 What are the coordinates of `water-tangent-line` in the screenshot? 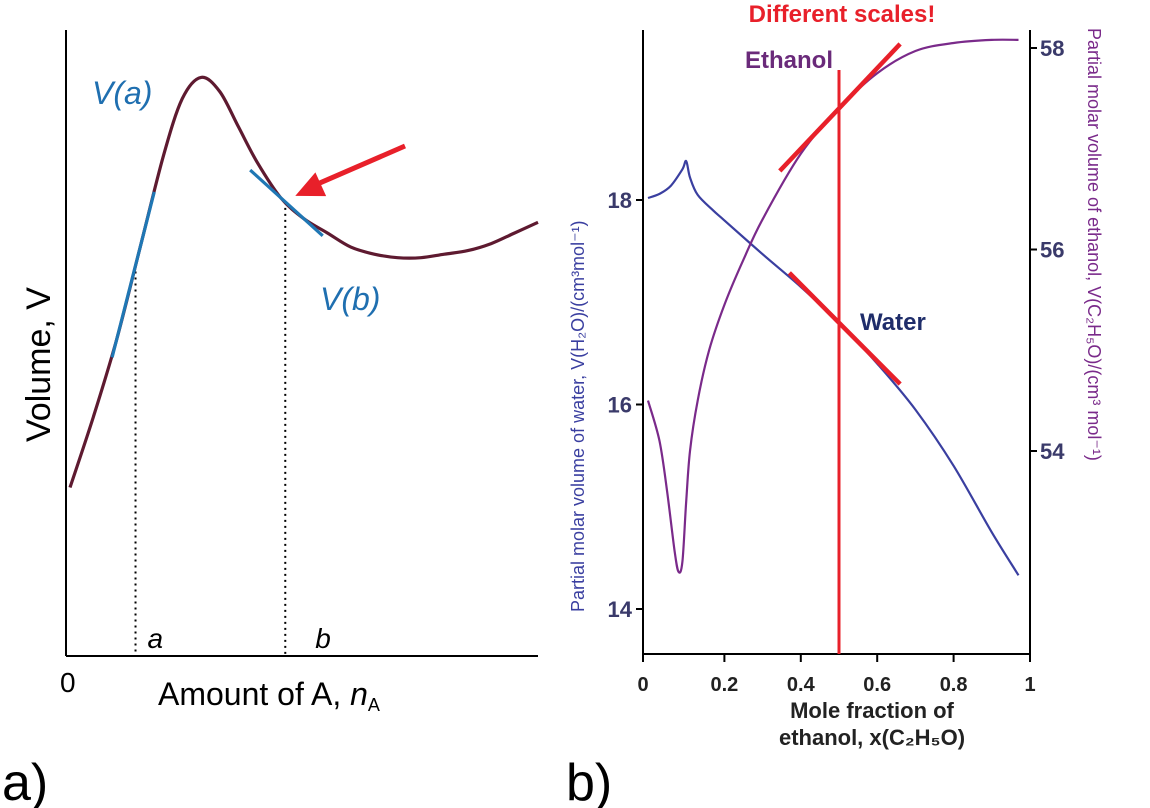 It's located at (844, 328).